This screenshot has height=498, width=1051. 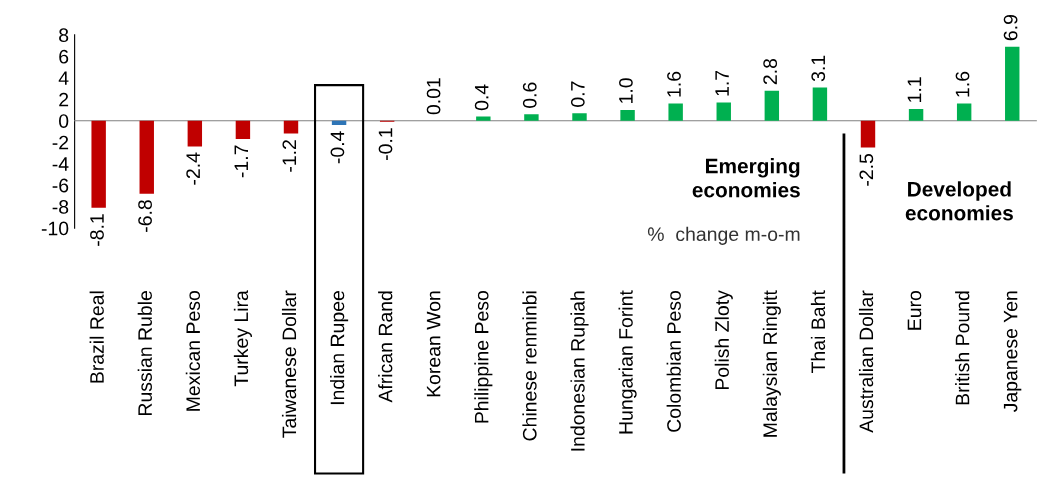 What do you see at coordinates (433, 96) in the screenshot?
I see `data-label: 0.01` at bounding box center [433, 96].